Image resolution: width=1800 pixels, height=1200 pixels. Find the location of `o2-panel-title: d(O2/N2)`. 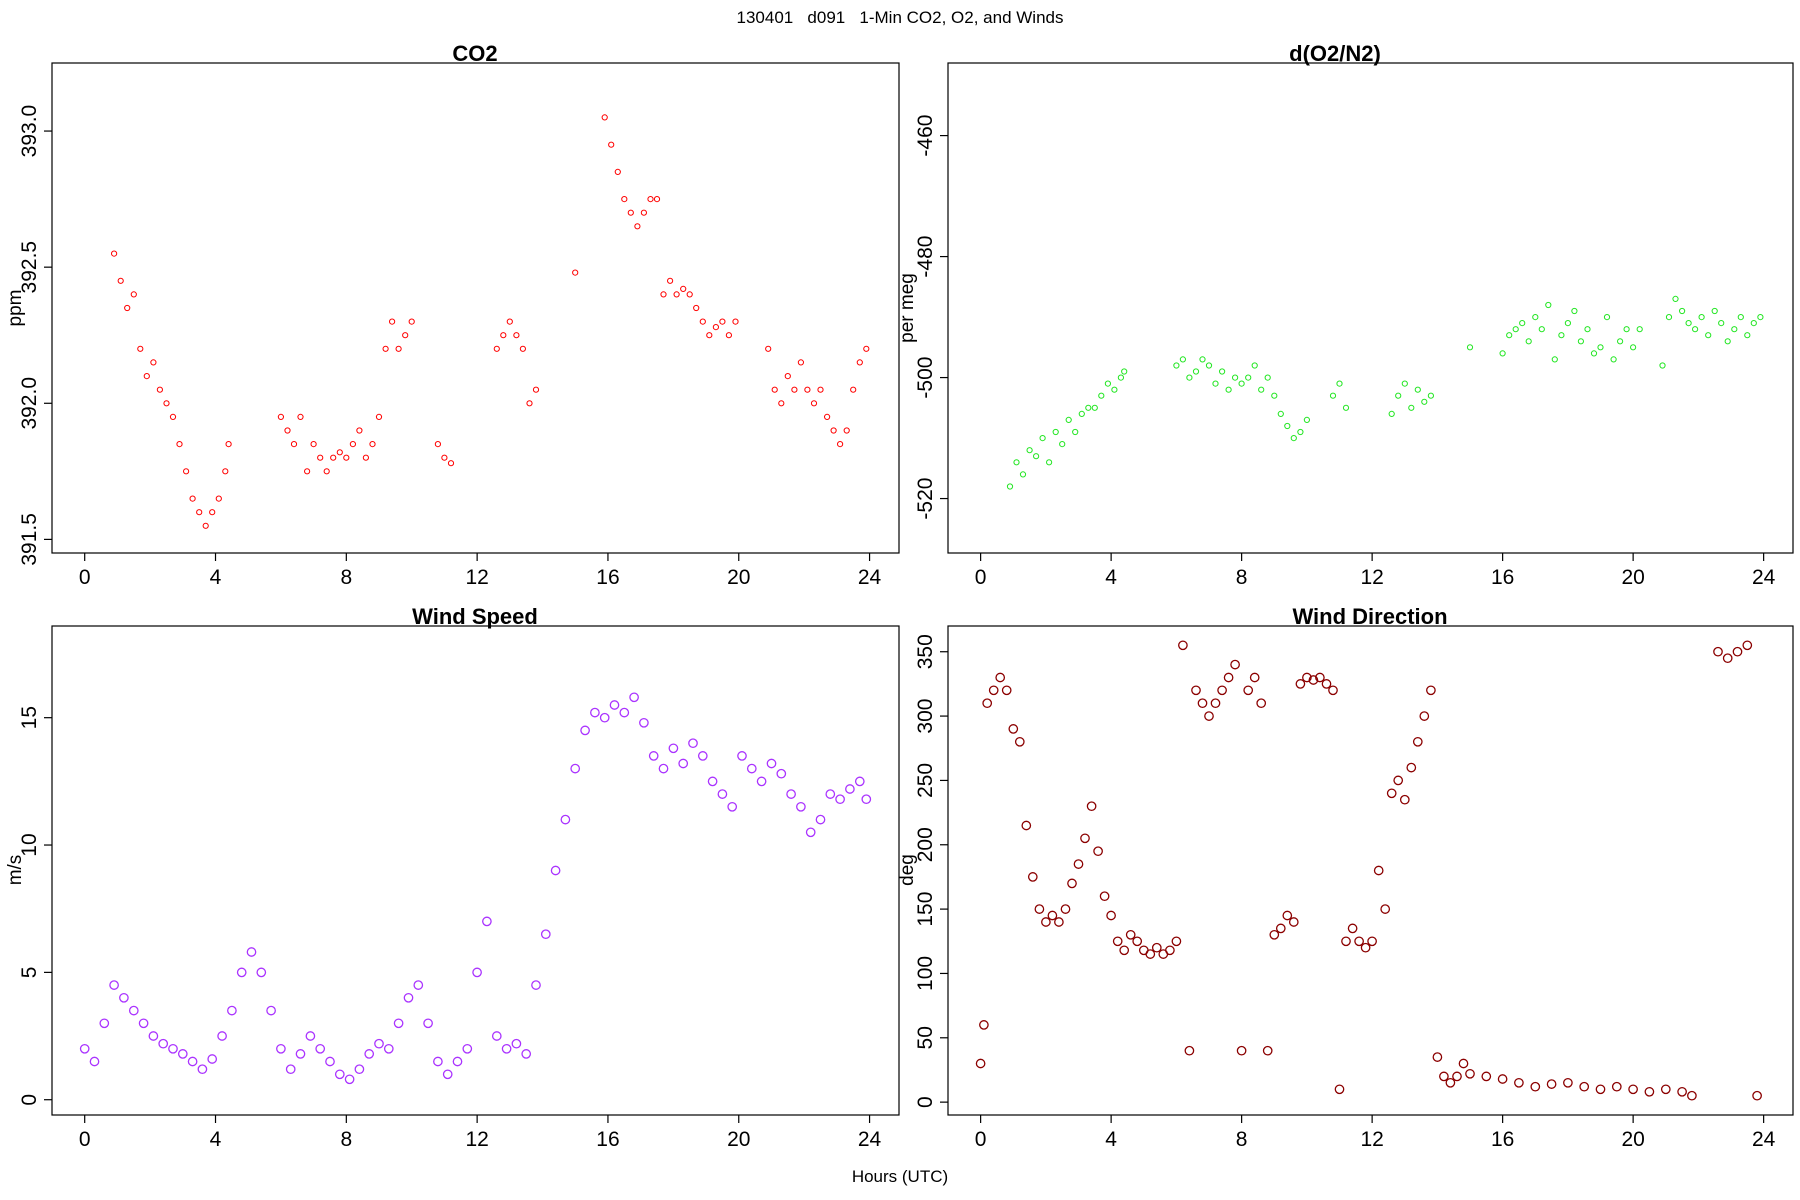

o2-panel-title: d(O2/N2) is located at coordinates (1335, 53).